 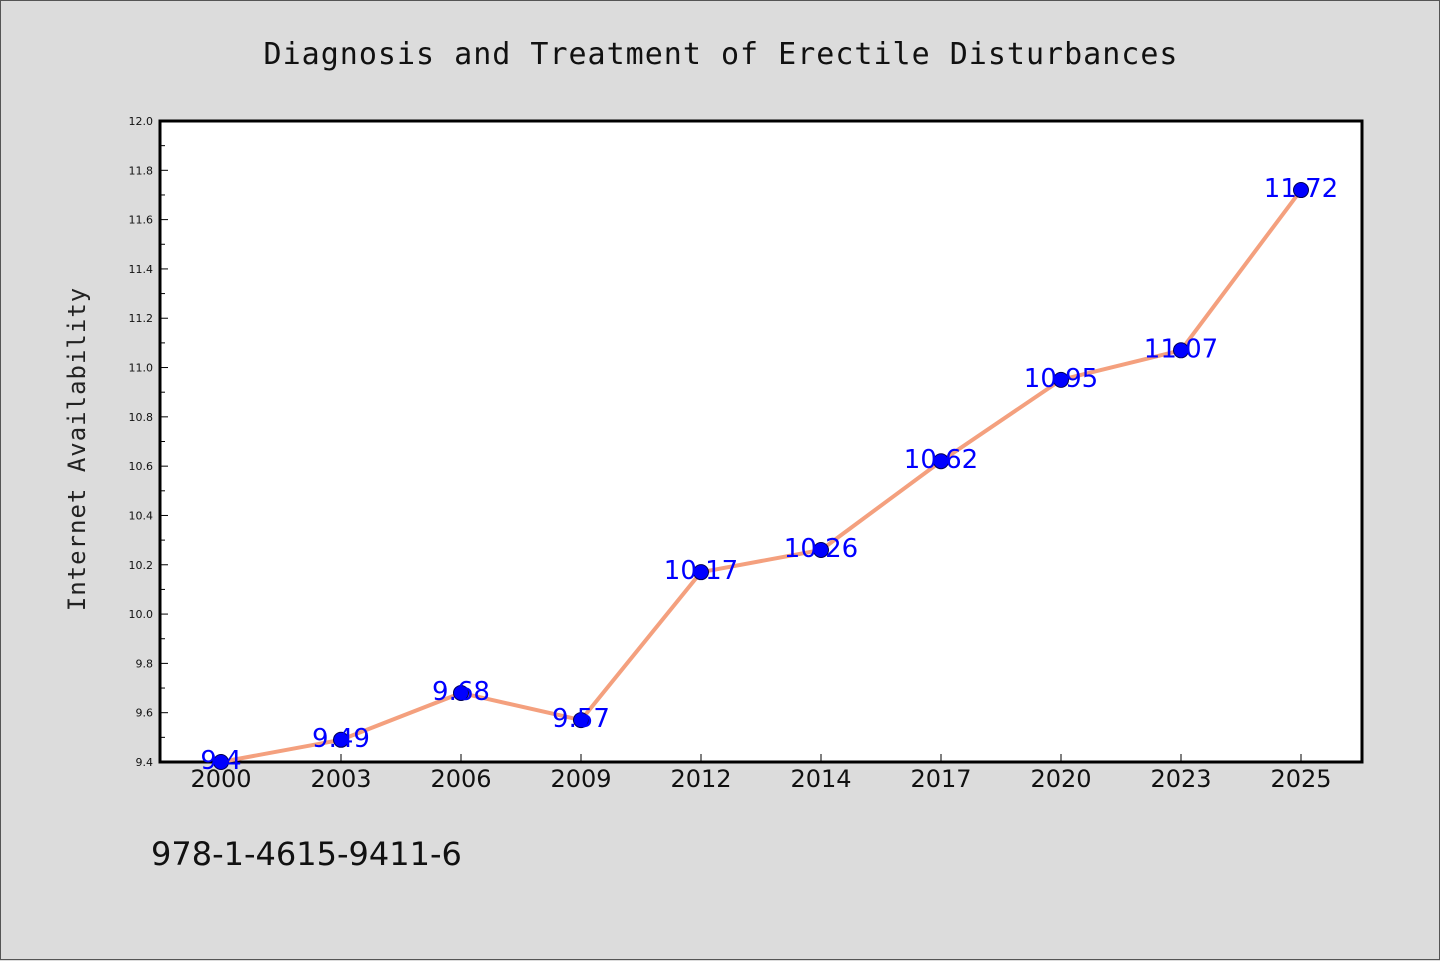 I want to click on data-label: 11.07, so click(x=1181, y=349).